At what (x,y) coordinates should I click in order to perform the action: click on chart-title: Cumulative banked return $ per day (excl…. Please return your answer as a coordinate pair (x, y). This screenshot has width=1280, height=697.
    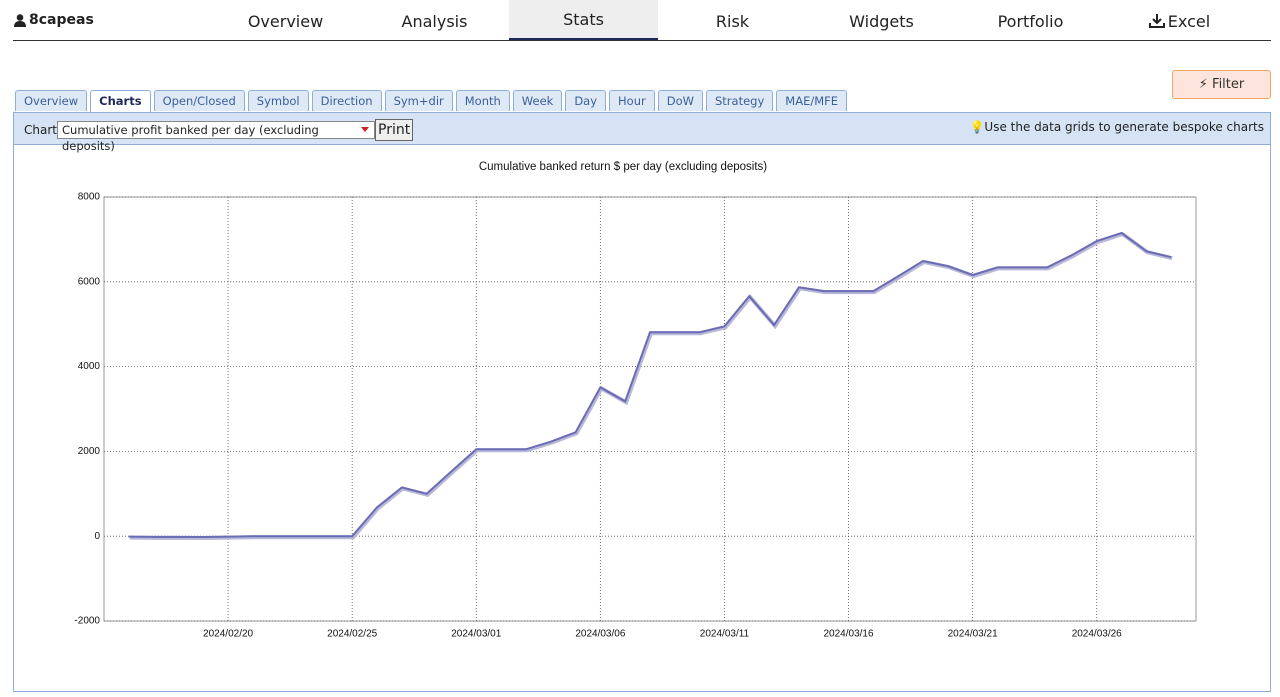
    Looking at the image, I should click on (623, 167).